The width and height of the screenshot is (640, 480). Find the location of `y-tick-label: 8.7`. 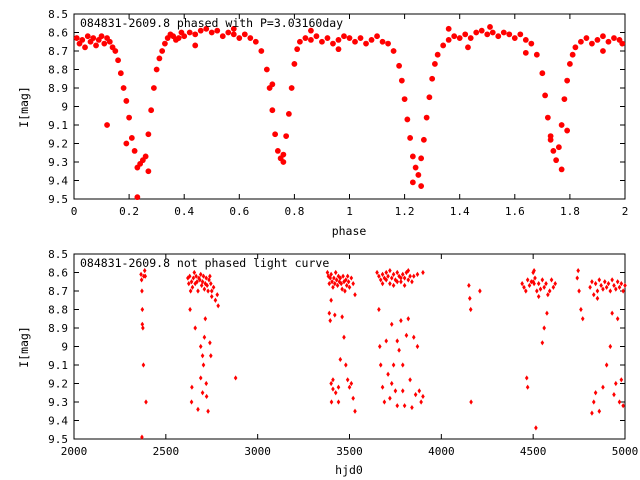

y-tick-label: 8.7 is located at coordinates (58, 291).